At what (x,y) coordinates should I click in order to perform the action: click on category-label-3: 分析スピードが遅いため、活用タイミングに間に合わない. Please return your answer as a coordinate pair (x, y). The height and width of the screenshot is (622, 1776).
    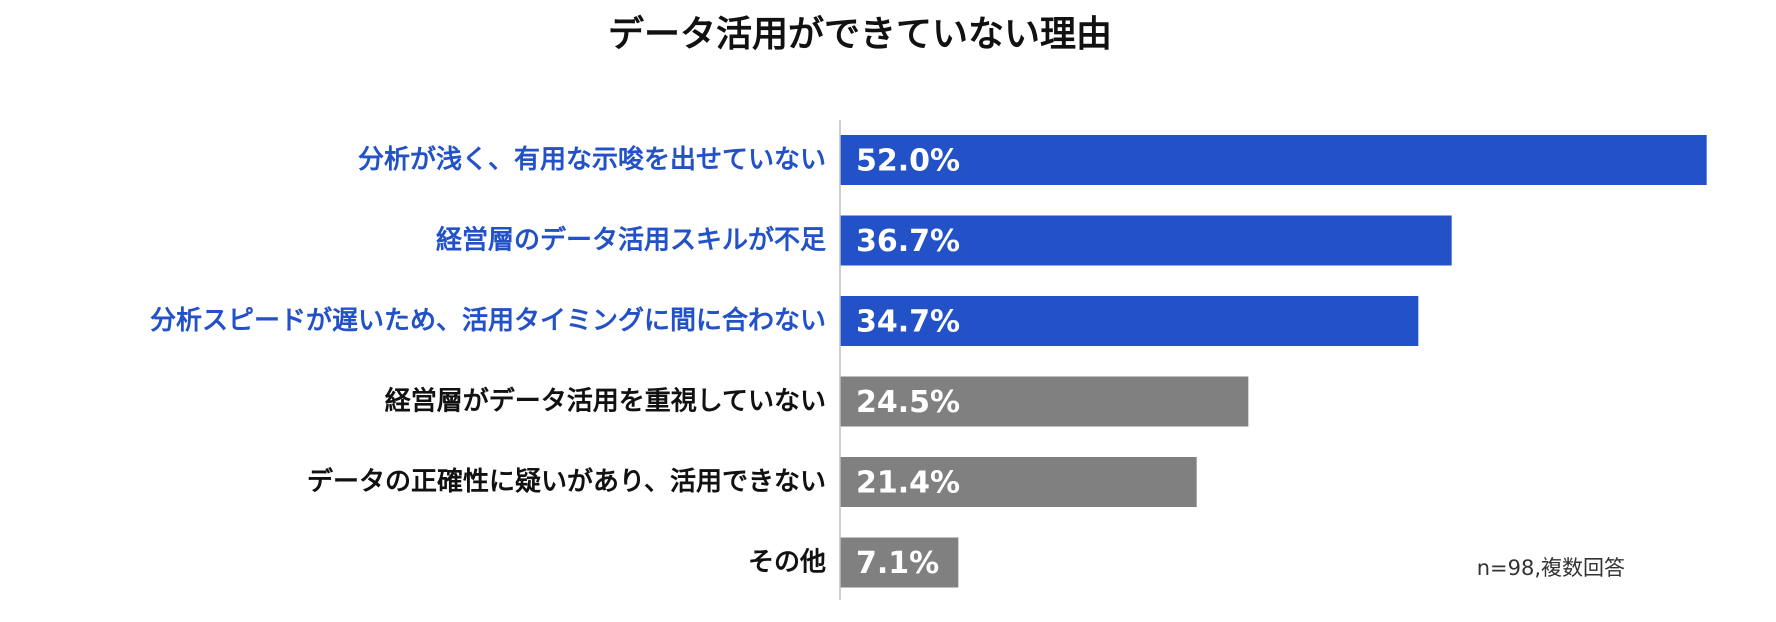
    Looking at the image, I should click on (488, 320).